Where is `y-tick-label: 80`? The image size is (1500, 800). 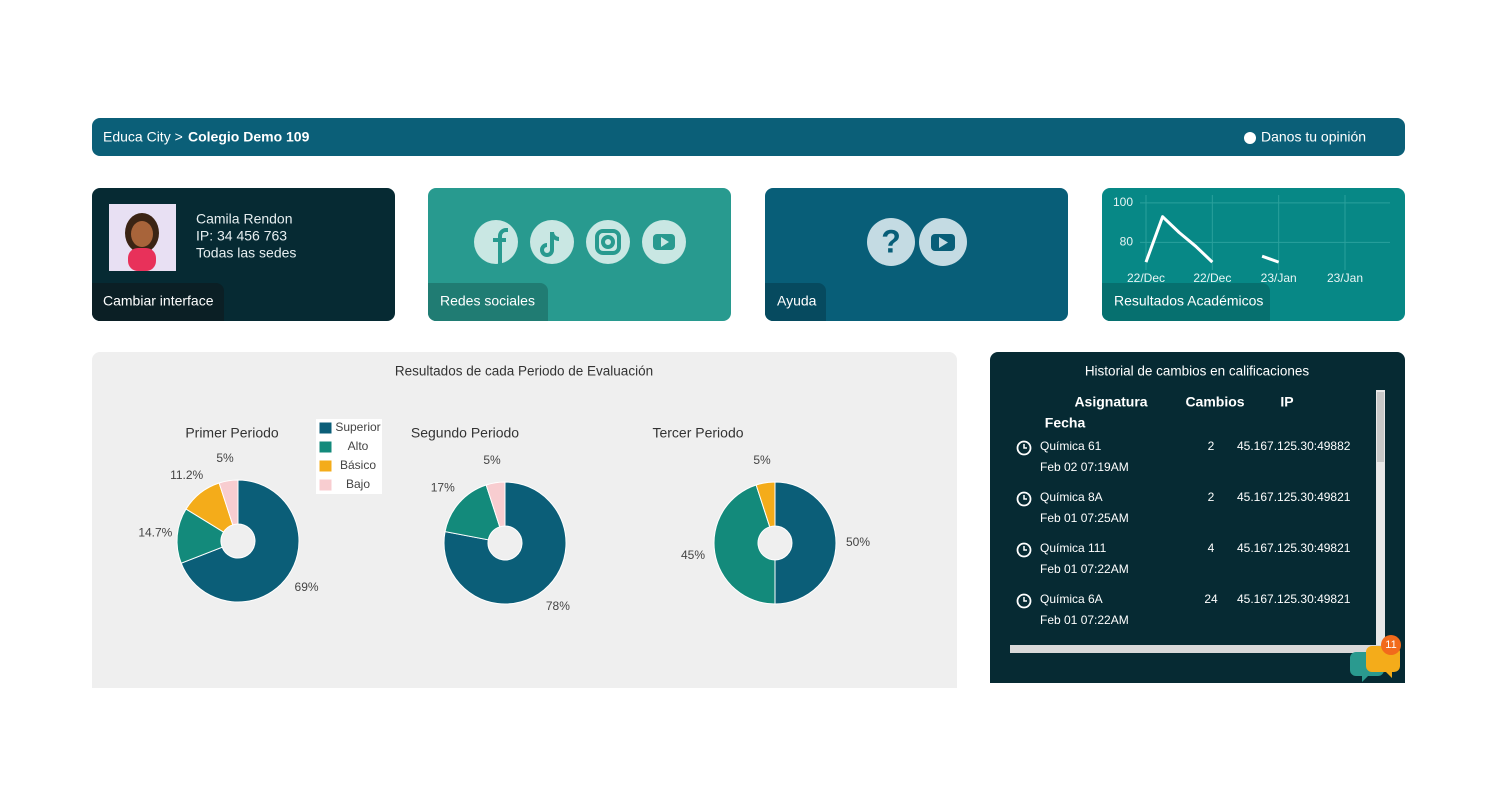
y-tick-label: 80 is located at coordinates (1127, 242).